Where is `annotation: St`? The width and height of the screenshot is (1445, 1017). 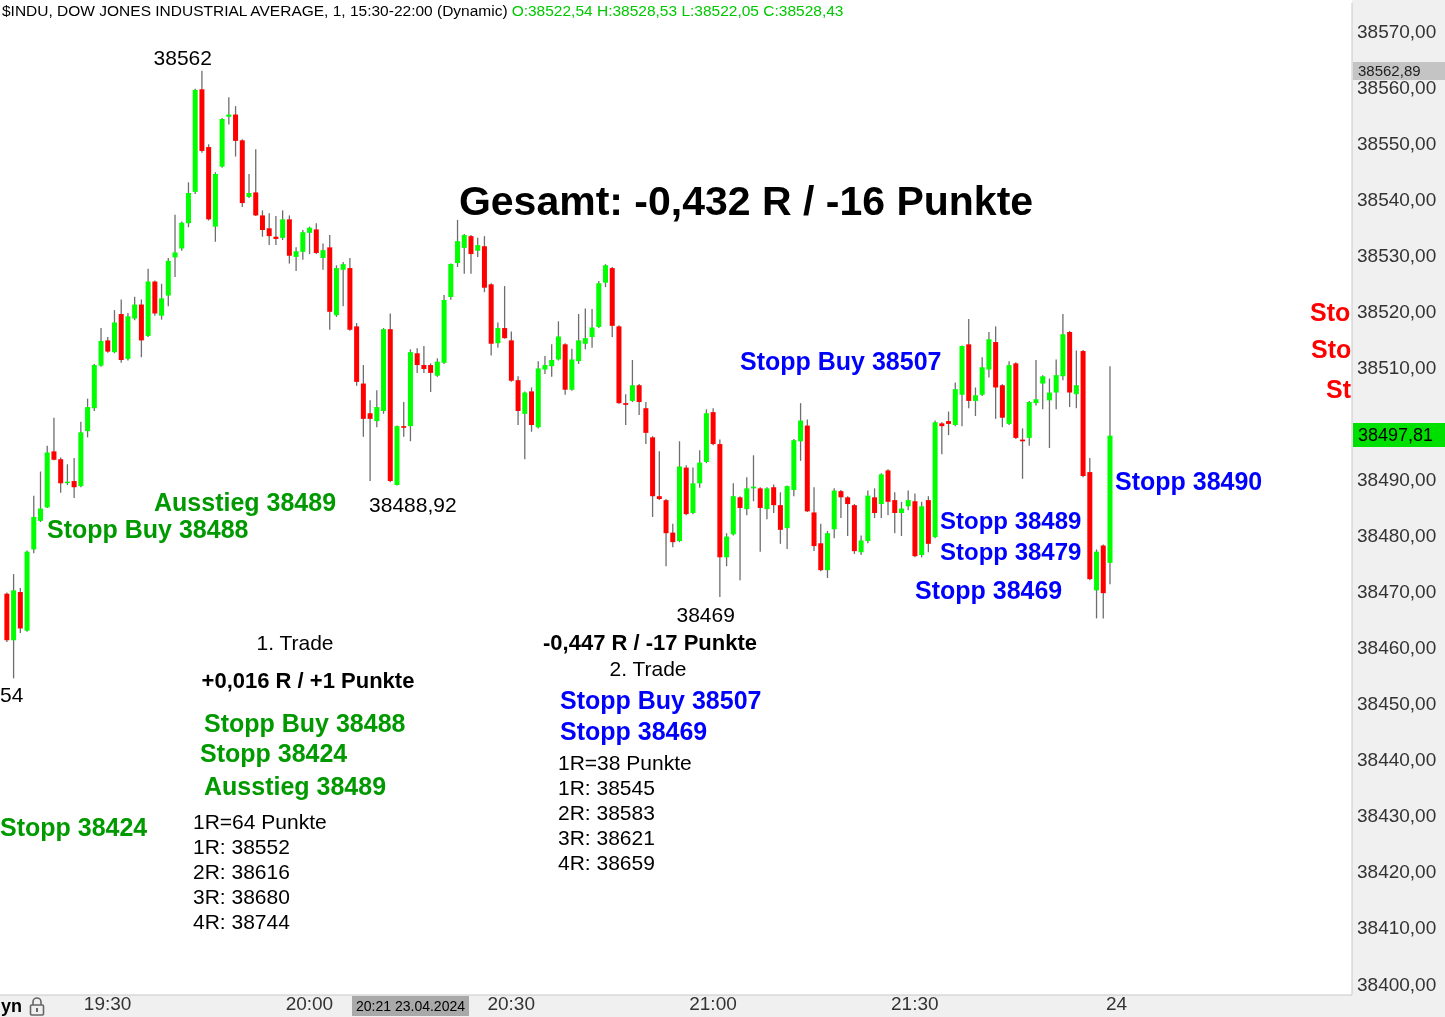
annotation: St is located at coordinates (1338, 388).